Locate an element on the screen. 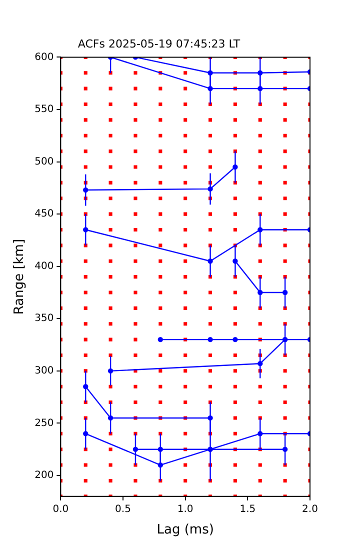 Image resolution: width=350 pixels, height=550 pixels. x-tick-label: 2.0 is located at coordinates (310, 509).